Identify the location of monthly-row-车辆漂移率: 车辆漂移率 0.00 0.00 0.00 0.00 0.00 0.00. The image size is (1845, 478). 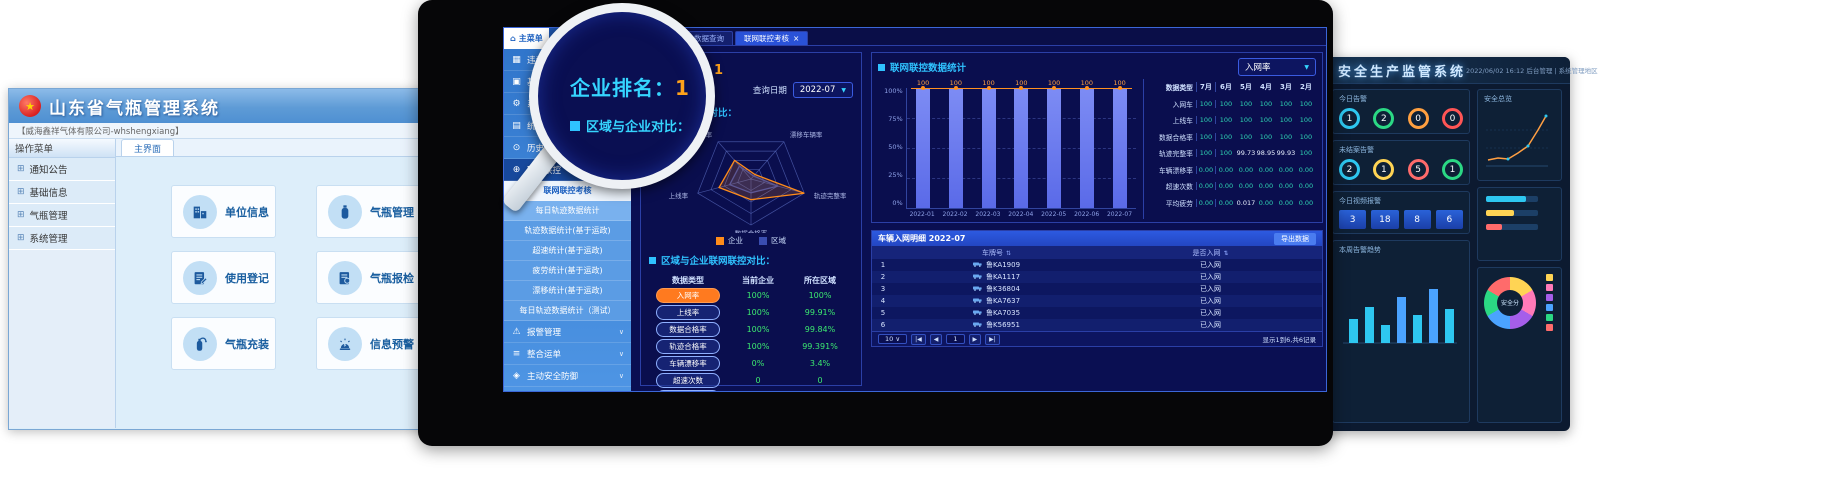
(1233, 170).